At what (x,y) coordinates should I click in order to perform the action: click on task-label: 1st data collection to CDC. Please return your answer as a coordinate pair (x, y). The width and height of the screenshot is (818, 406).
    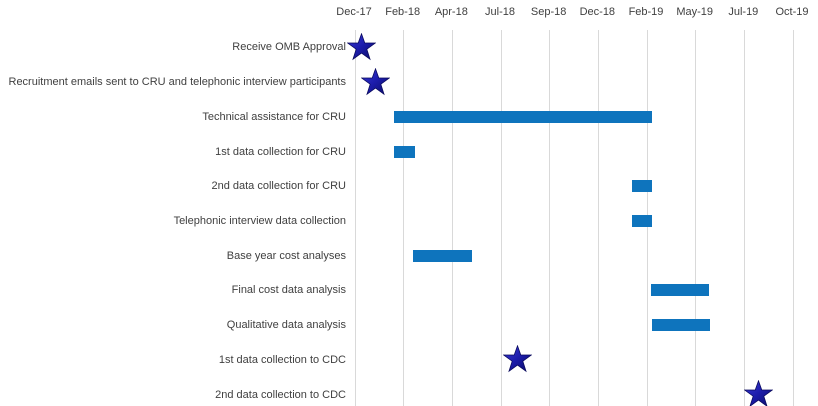
    Looking at the image, I should click on (282, 359).